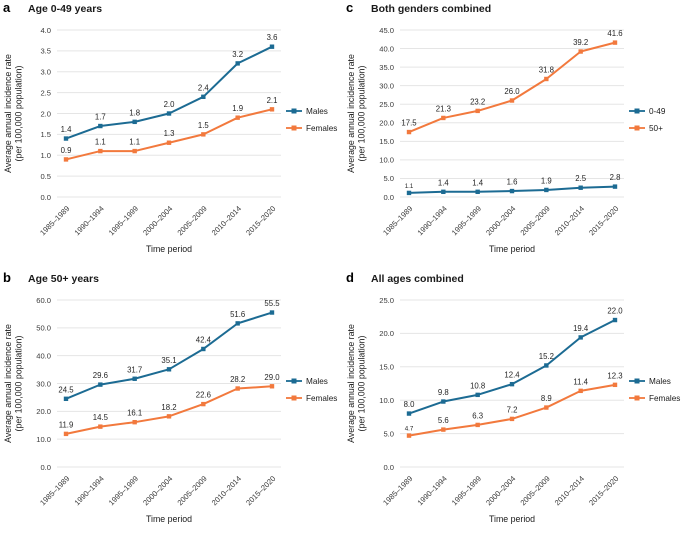  I want to click on panel-letter: b, so click(7, 277).